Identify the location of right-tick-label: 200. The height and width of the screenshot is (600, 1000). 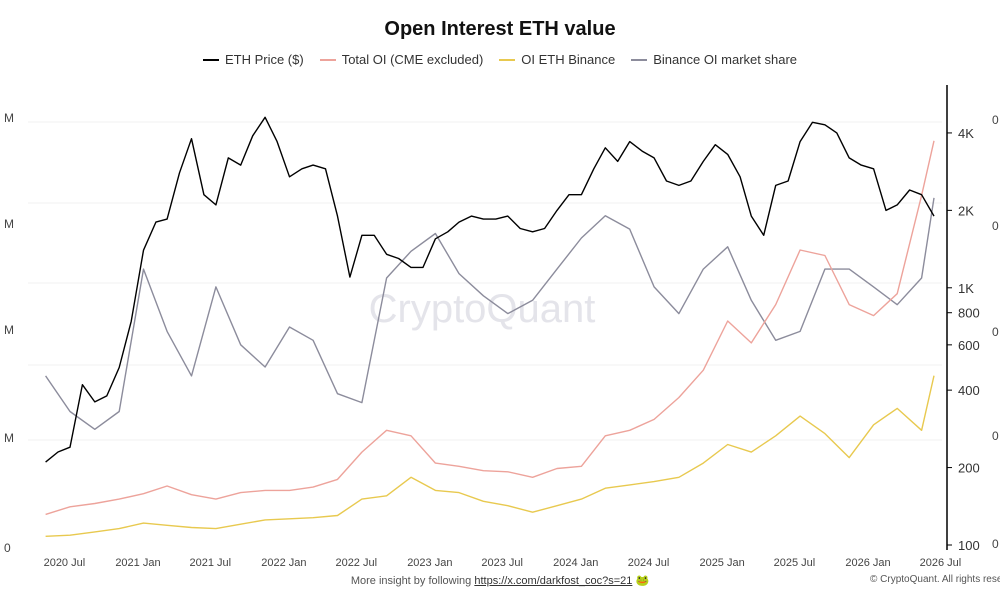
(969, 468).